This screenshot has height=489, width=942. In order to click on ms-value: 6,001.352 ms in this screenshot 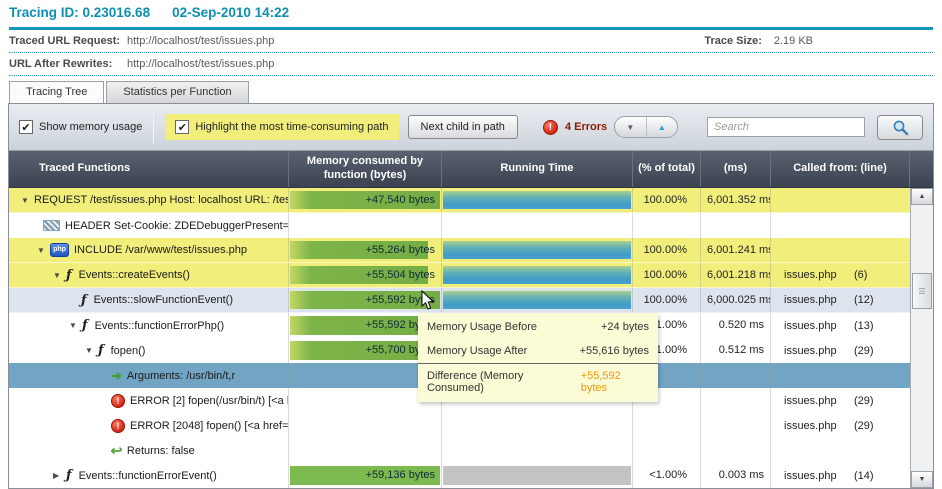, I will do `click(739, 200)`.